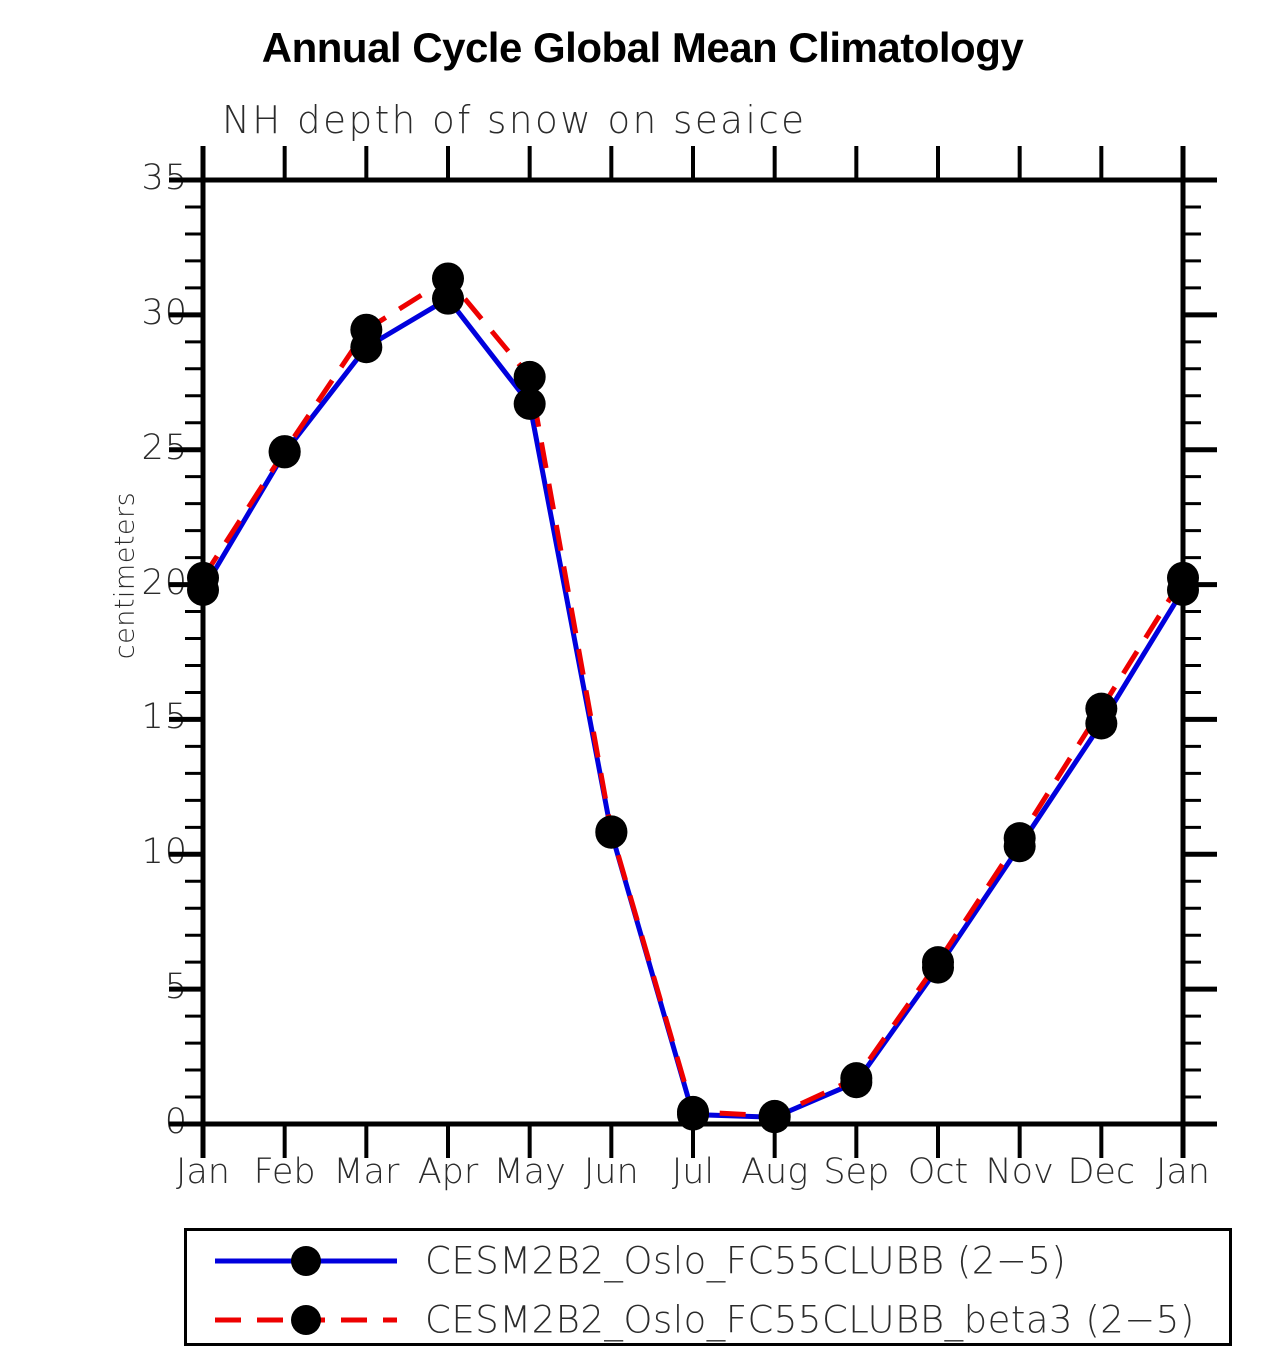 The width and height of the screenshot is (1285, 1365). Describe the element at coordinates (1019, 1172) in the screenshot. I see `x-tick-label: Nov` at that location.